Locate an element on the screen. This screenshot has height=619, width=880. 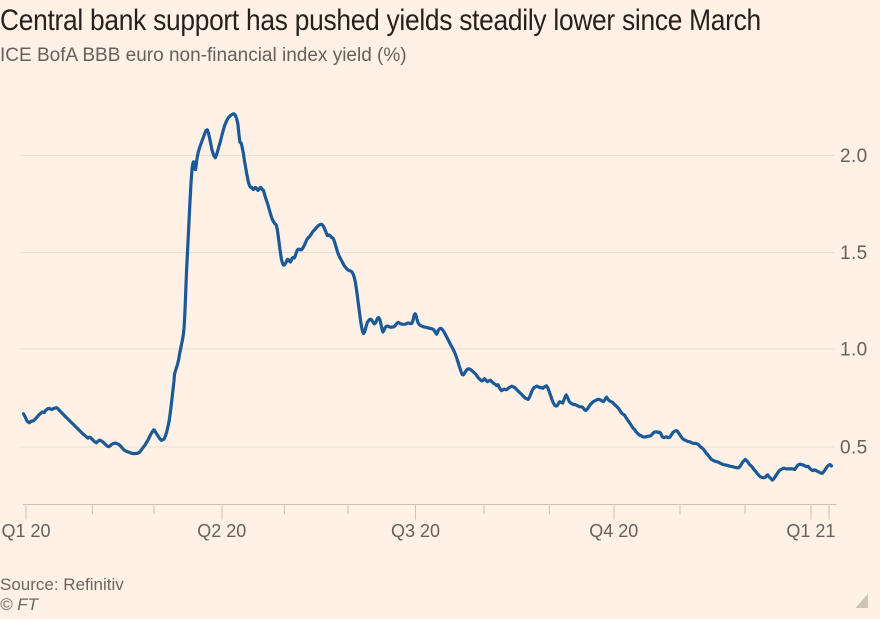
svg-text: 0.5 is located at coordinates (854, 448).